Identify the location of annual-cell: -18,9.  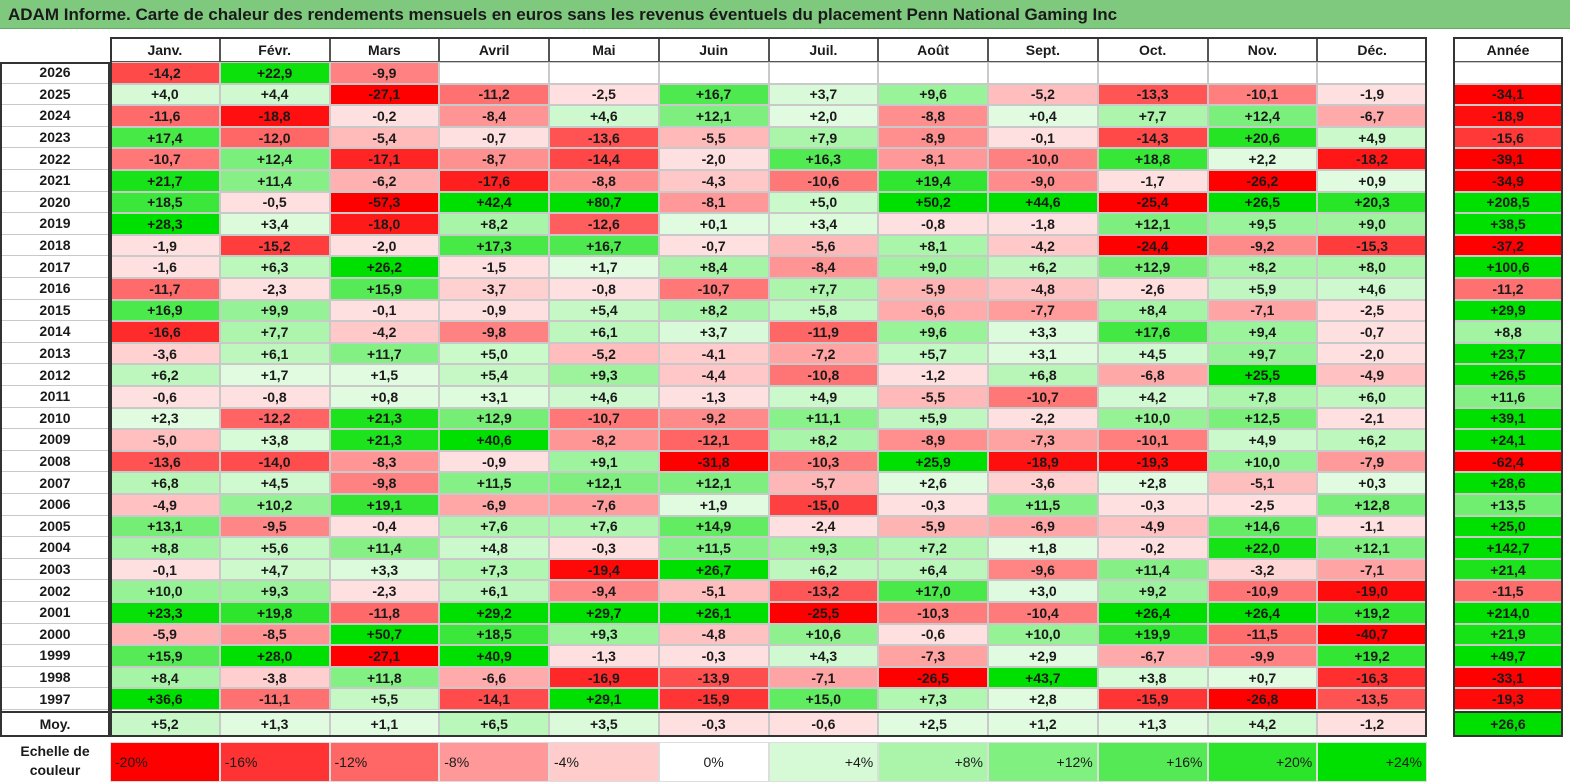
(1508, 116).